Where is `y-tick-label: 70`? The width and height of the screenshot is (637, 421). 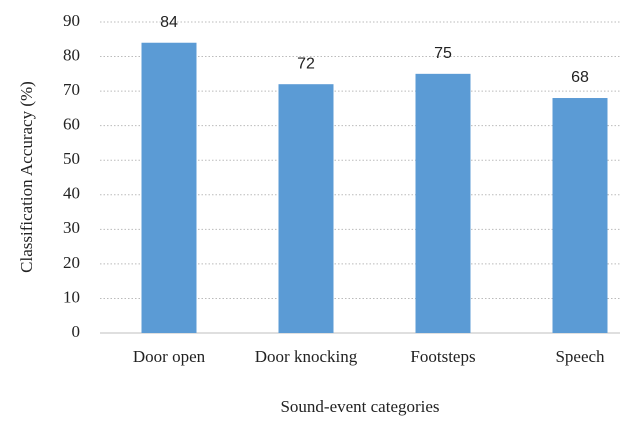
y-tick-label: 70 is located at coordinates (71, 89).